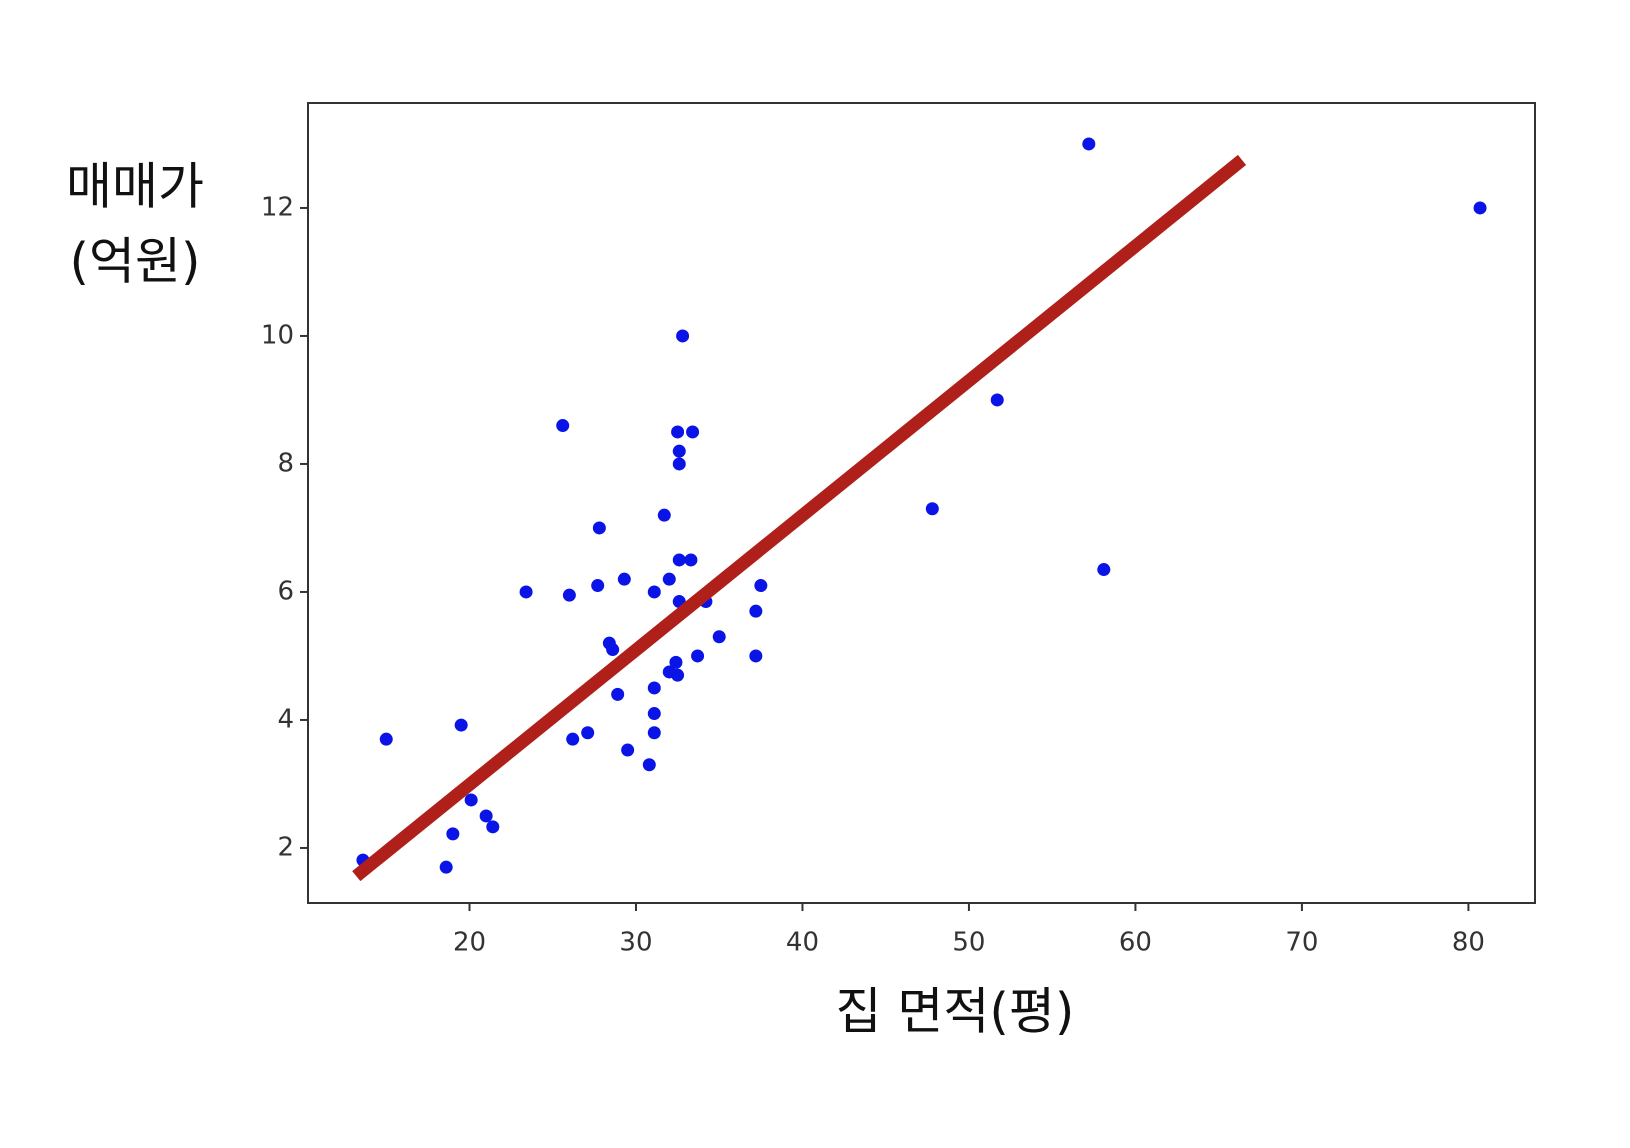 The image size is (1630, 1148). What do you see at coordinates (968, 943) in the screenshot?
I see `x-tick-label: 50` at bounding box center [968, 943].